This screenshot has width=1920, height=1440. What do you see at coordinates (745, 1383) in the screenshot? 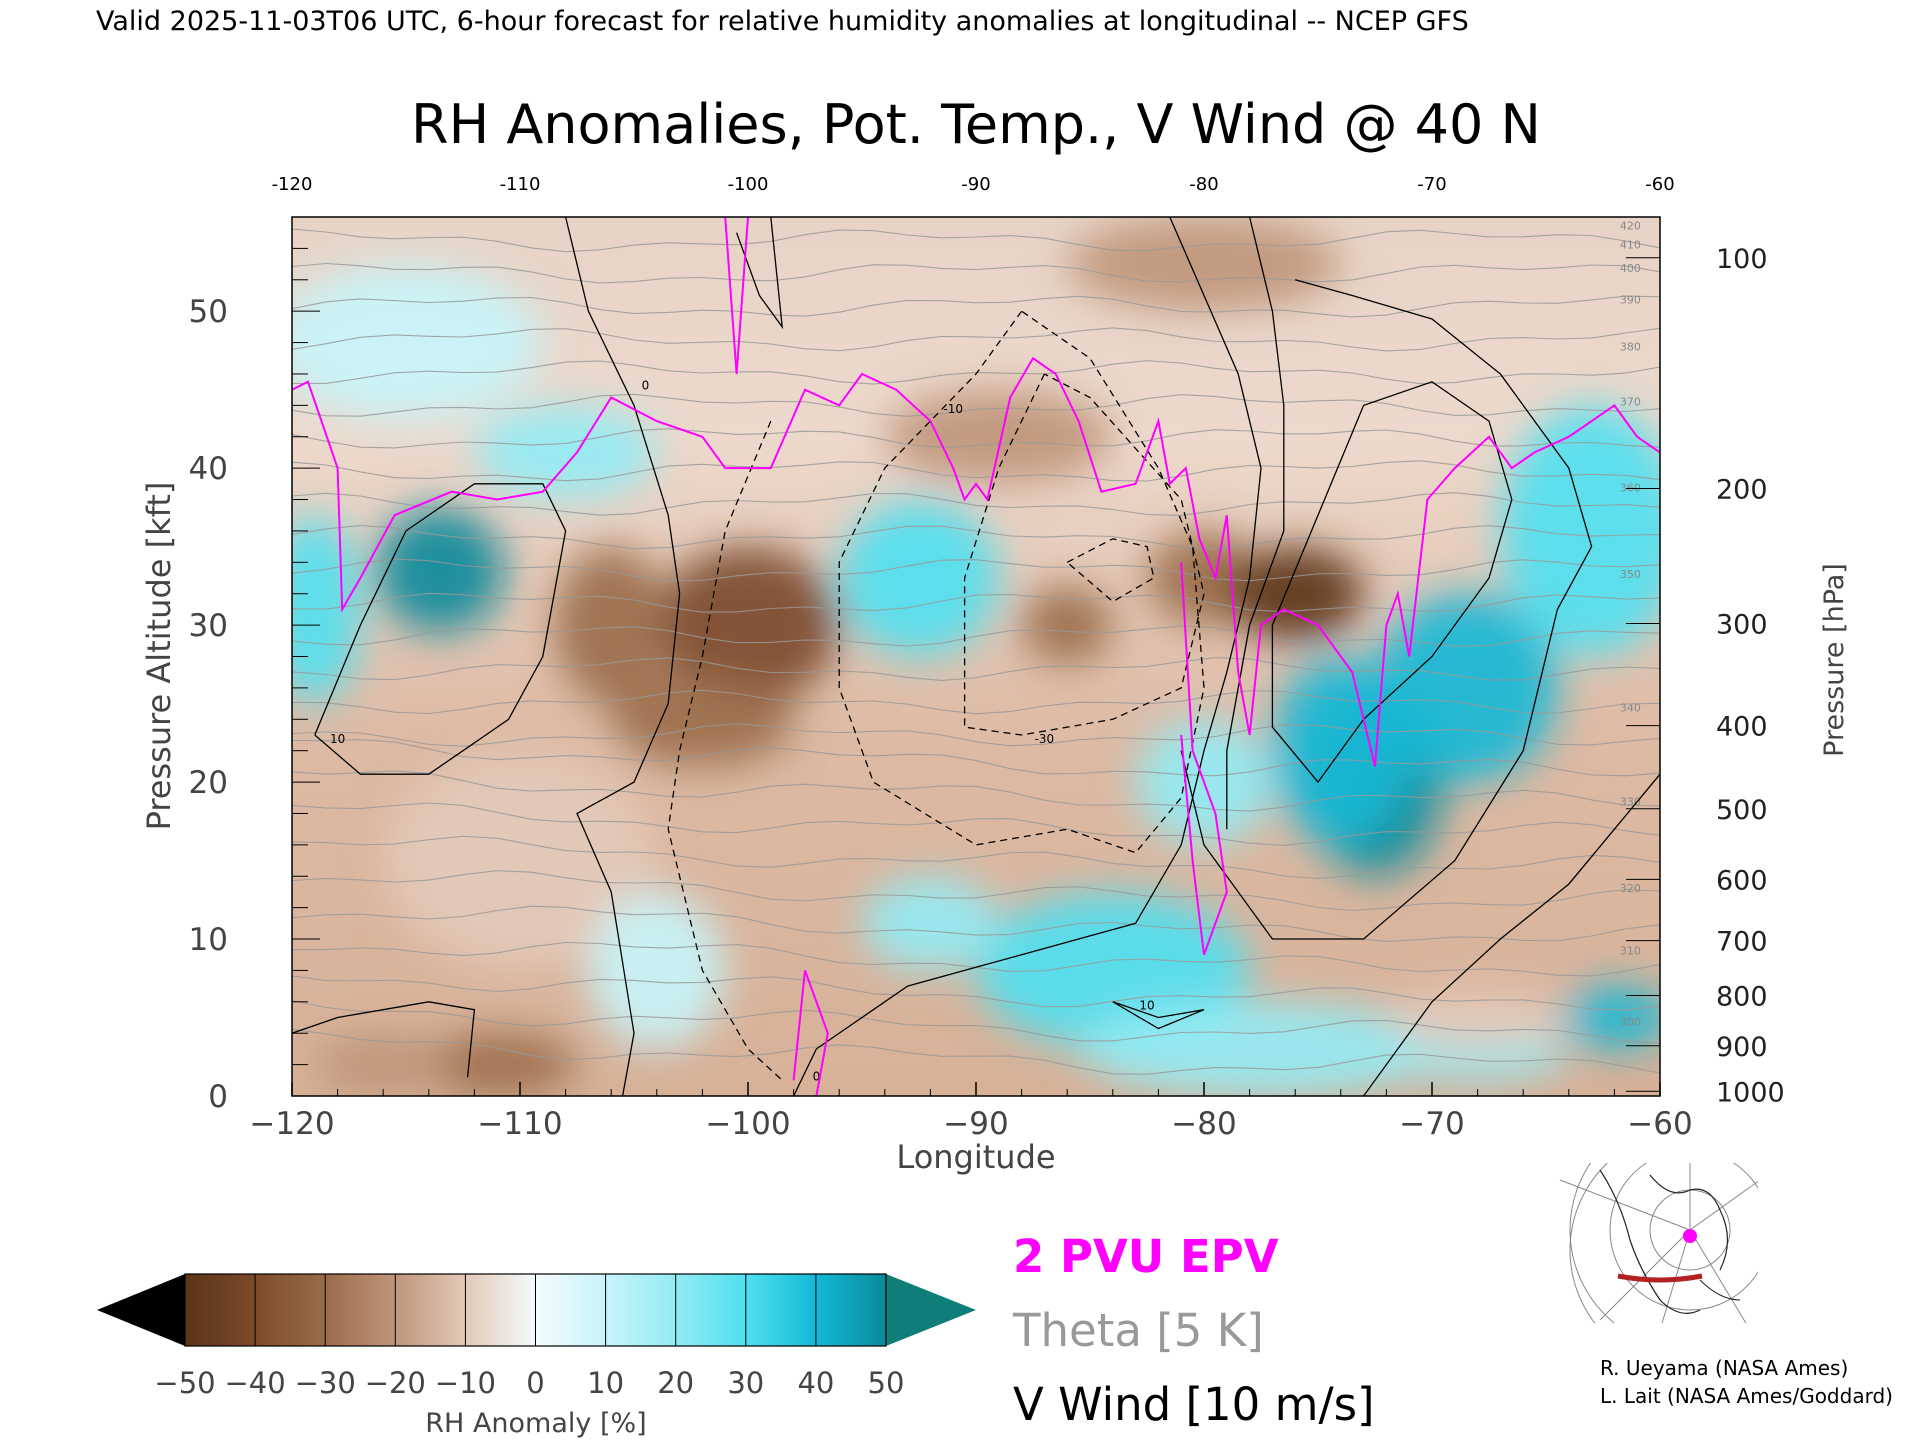
I see `colorbar-tick-label: 30` at bounding box center [745, 1383].